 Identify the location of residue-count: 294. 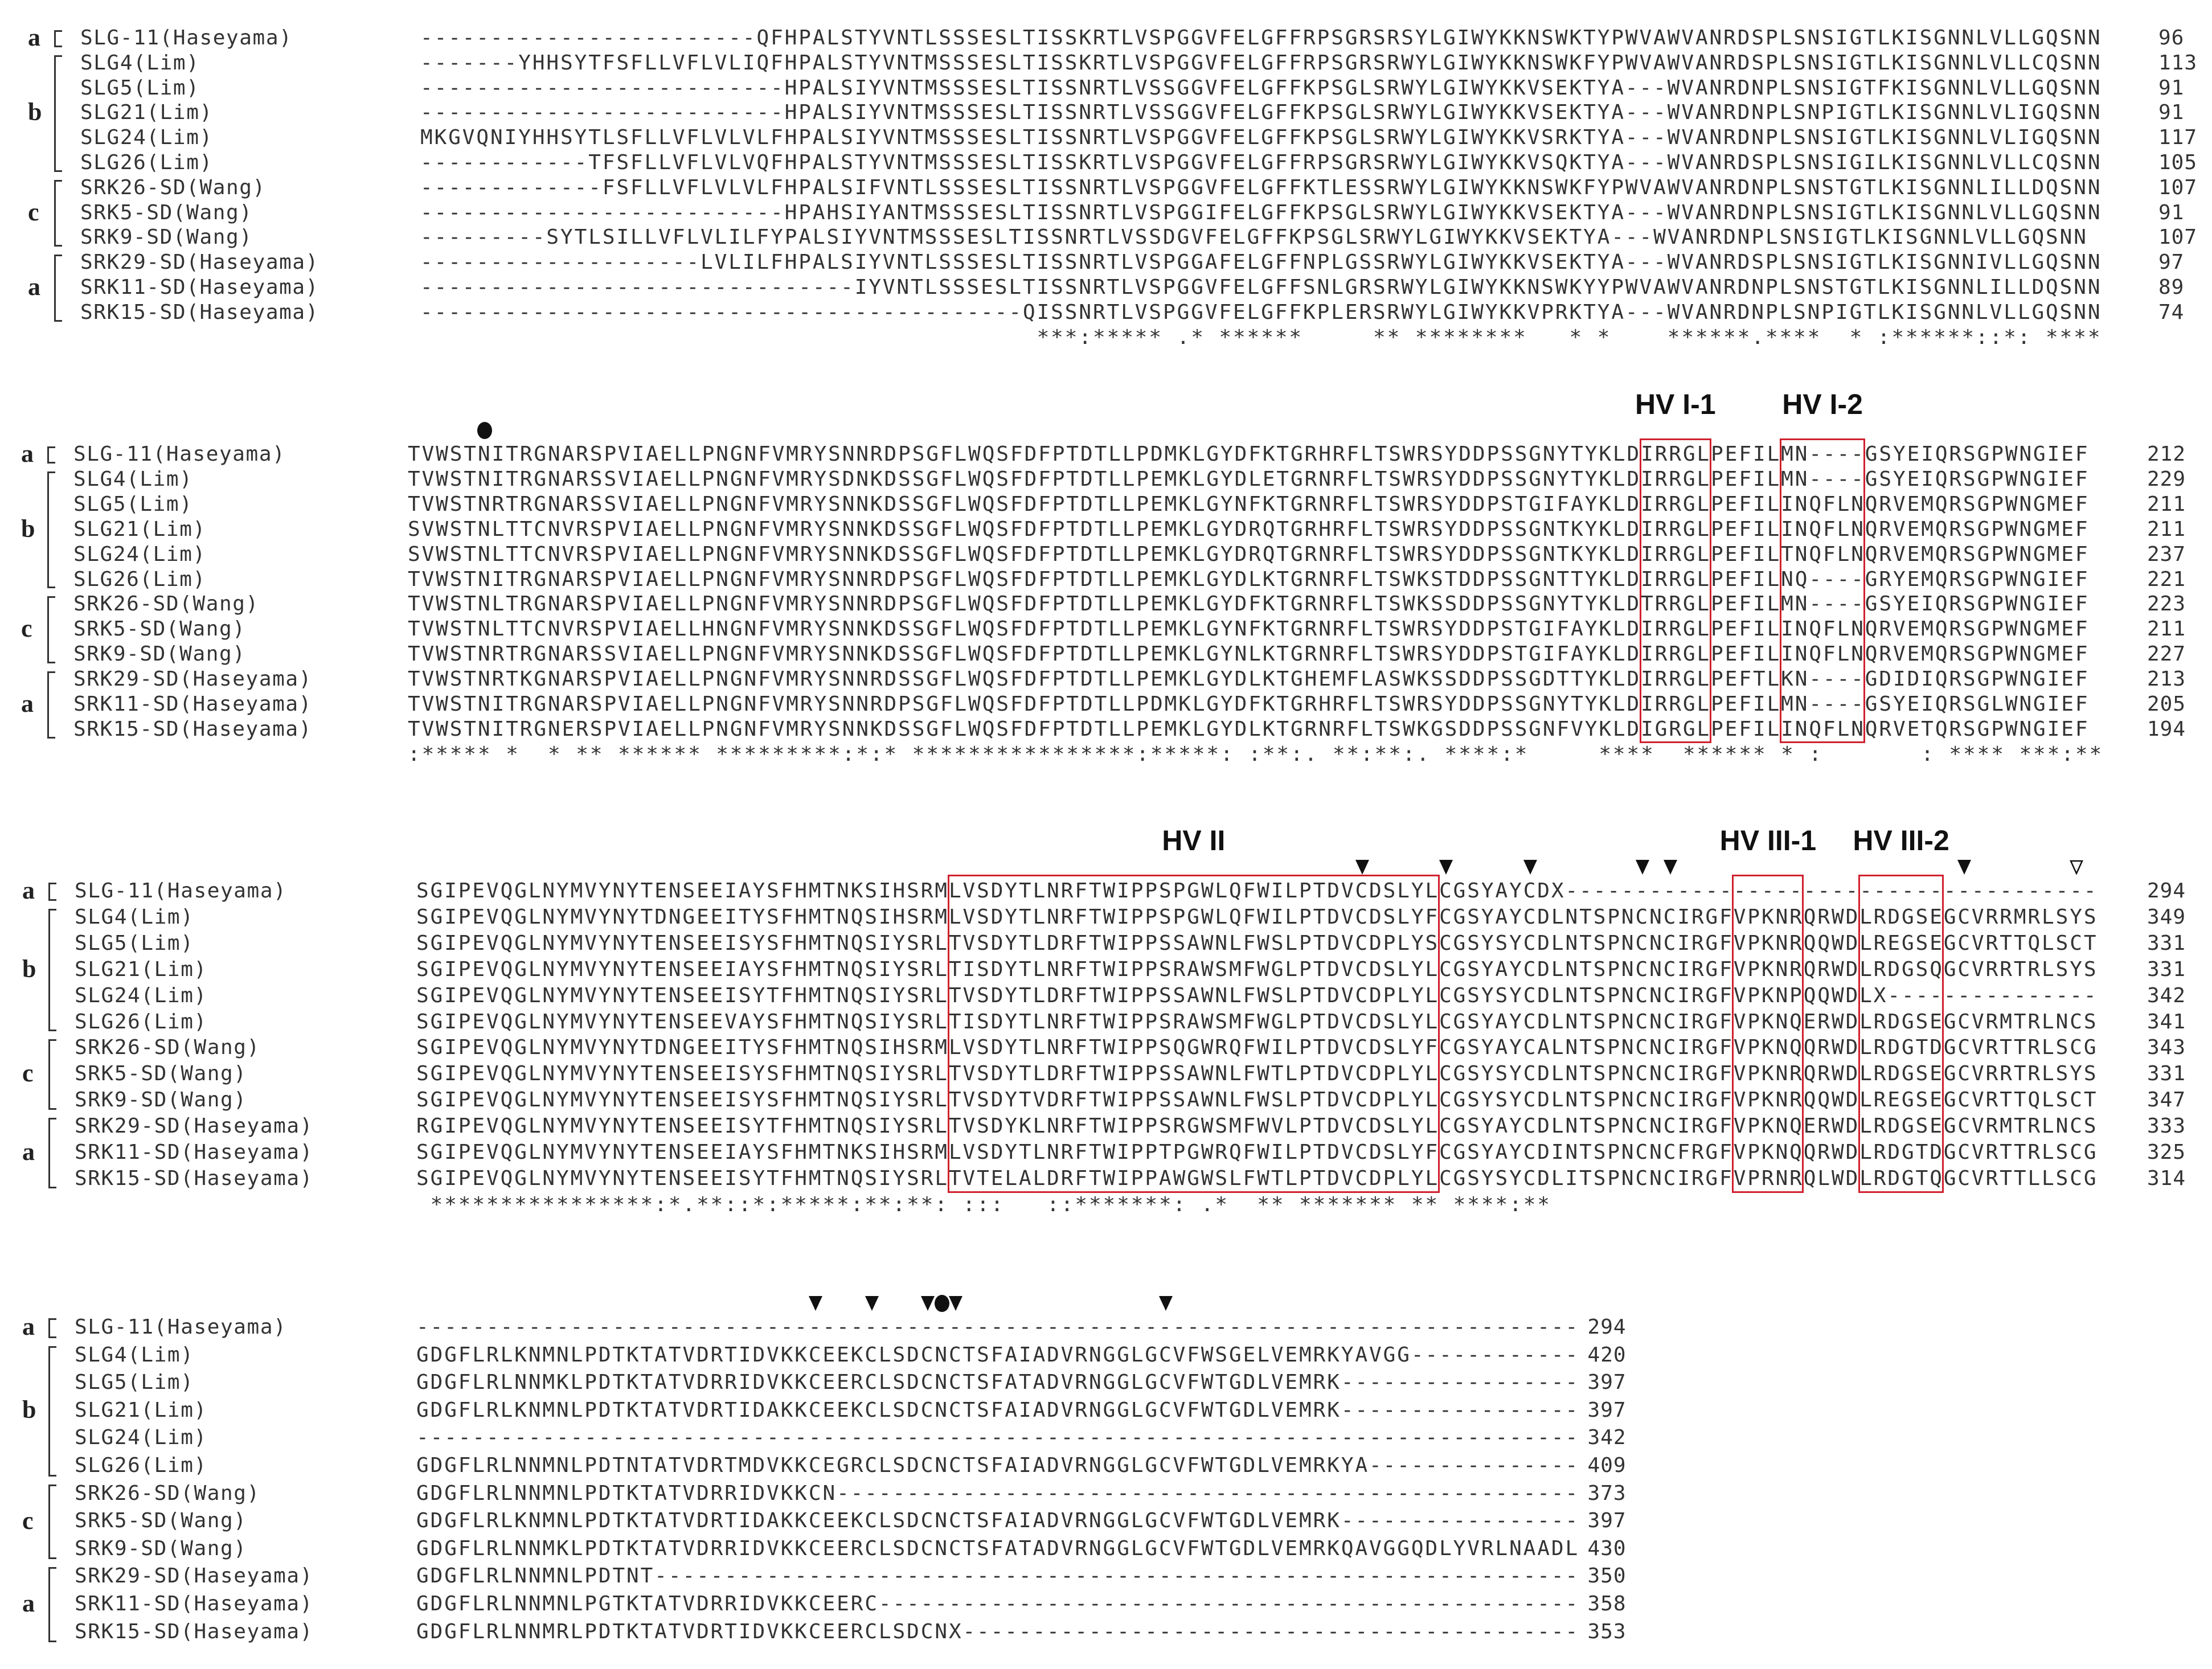
(2166, 891).